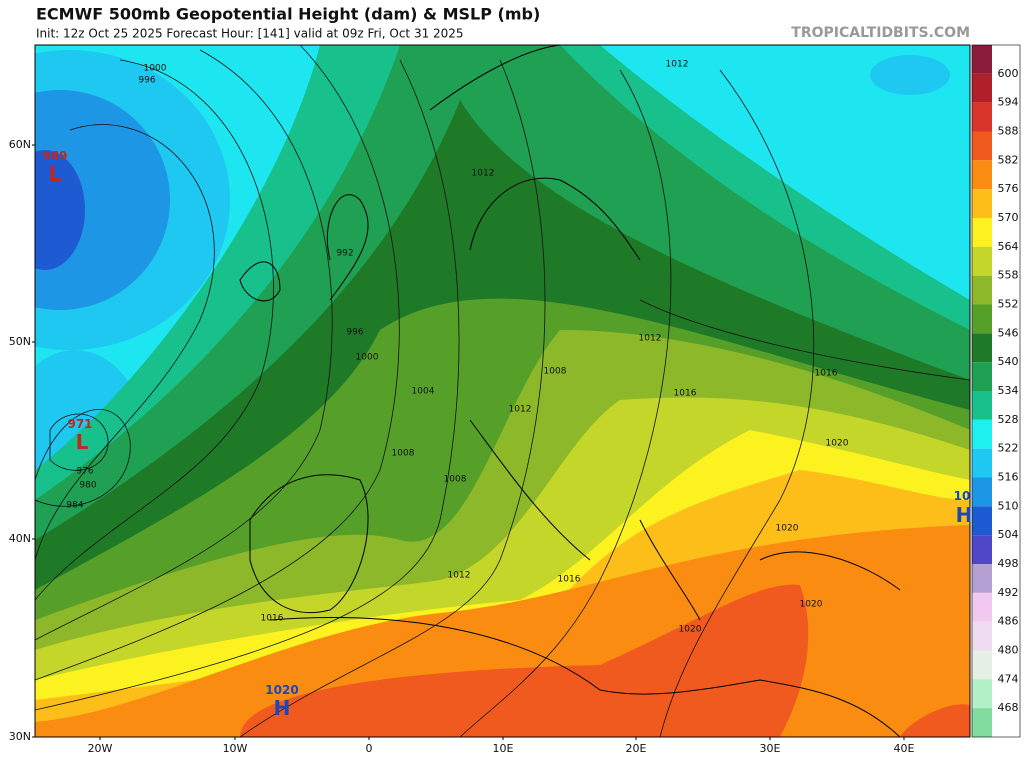 The image size is (1024, 757). What do you see at coordinates (20, 144) in the screenshot?
I see `lat-label: 60N` at bounding box center [20, 144].